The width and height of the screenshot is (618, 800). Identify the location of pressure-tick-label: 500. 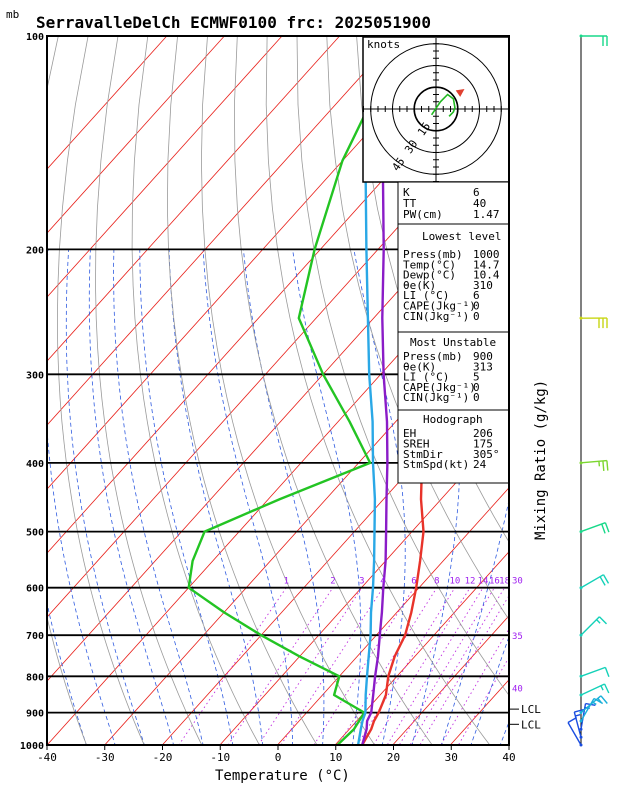
(35, 533).